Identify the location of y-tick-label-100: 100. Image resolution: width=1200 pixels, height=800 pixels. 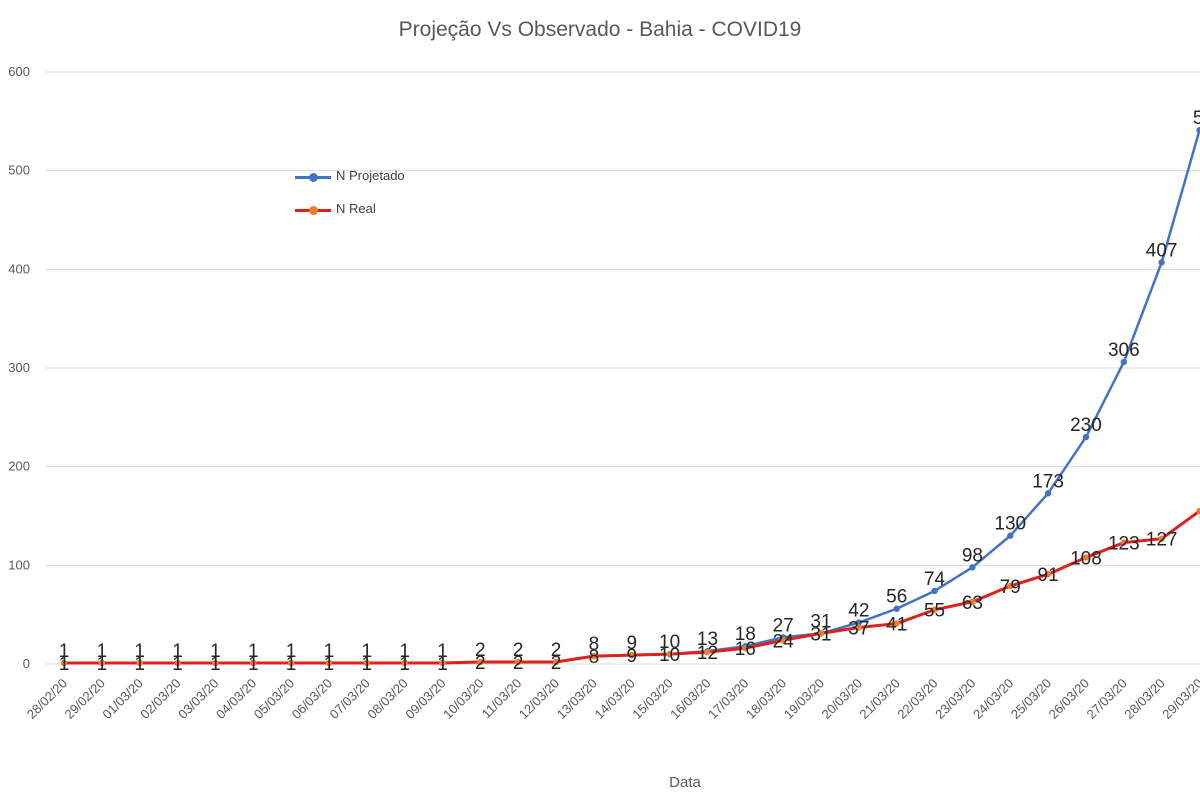
(19, 564).